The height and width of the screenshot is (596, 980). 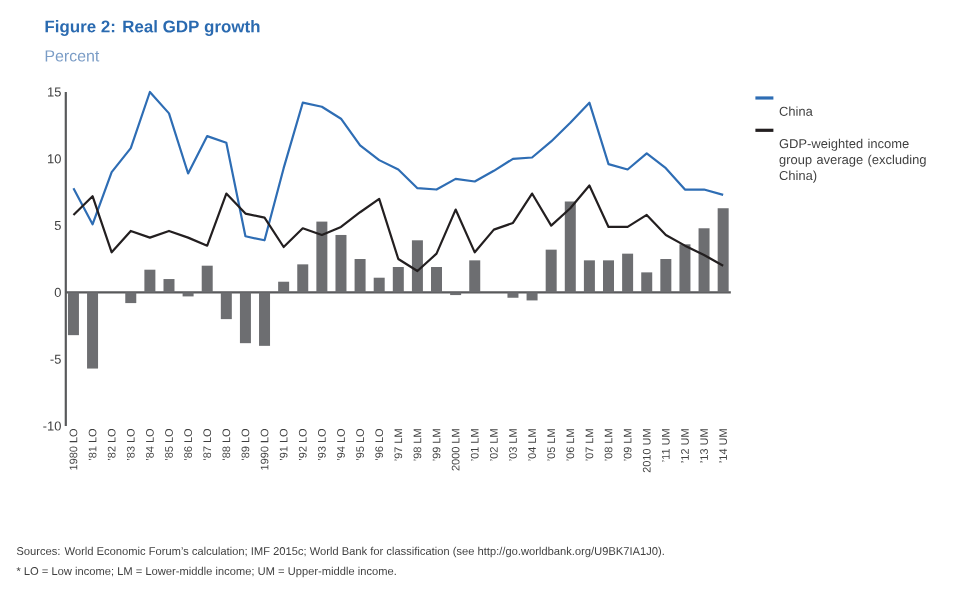 What do you see at coordinates (398, 228) in the screenshot?
I see `line-series` at bounding box center [398, 228].